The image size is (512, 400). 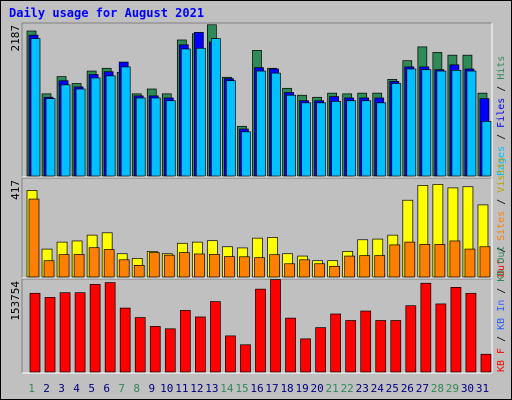 I want to click on day-label-28: 28, so click(x=437, y=388).